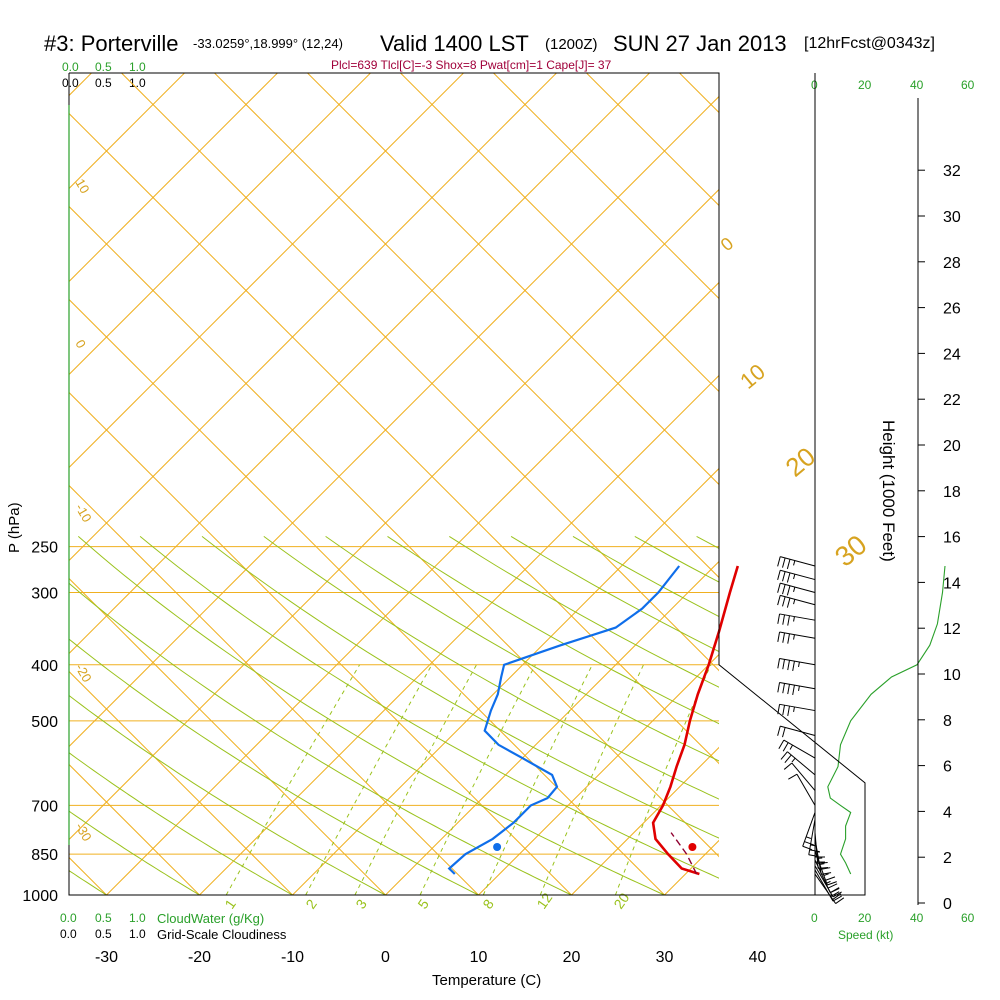 The height and width of the screenshot is (1000, 1000). Describe the element at coordinates (952, 446) in the screenshot. I see `height-tick-label: 20` at that location.